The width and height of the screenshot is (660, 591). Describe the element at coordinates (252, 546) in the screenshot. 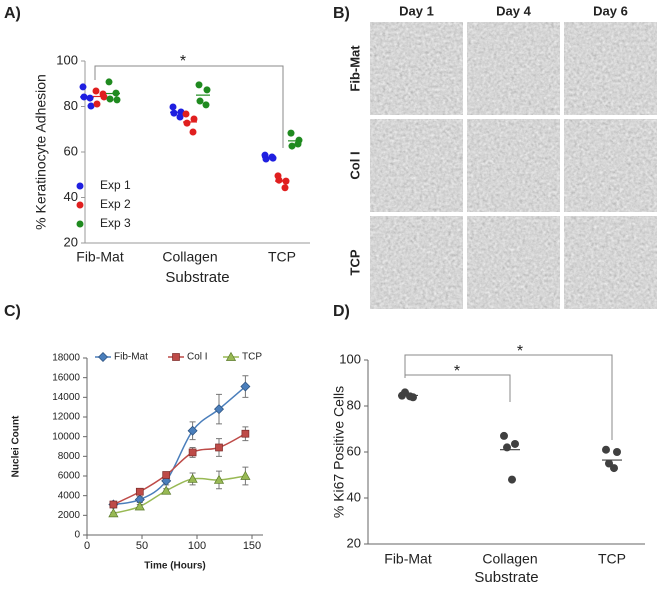

I see `x-tick-label: 150` at that location.